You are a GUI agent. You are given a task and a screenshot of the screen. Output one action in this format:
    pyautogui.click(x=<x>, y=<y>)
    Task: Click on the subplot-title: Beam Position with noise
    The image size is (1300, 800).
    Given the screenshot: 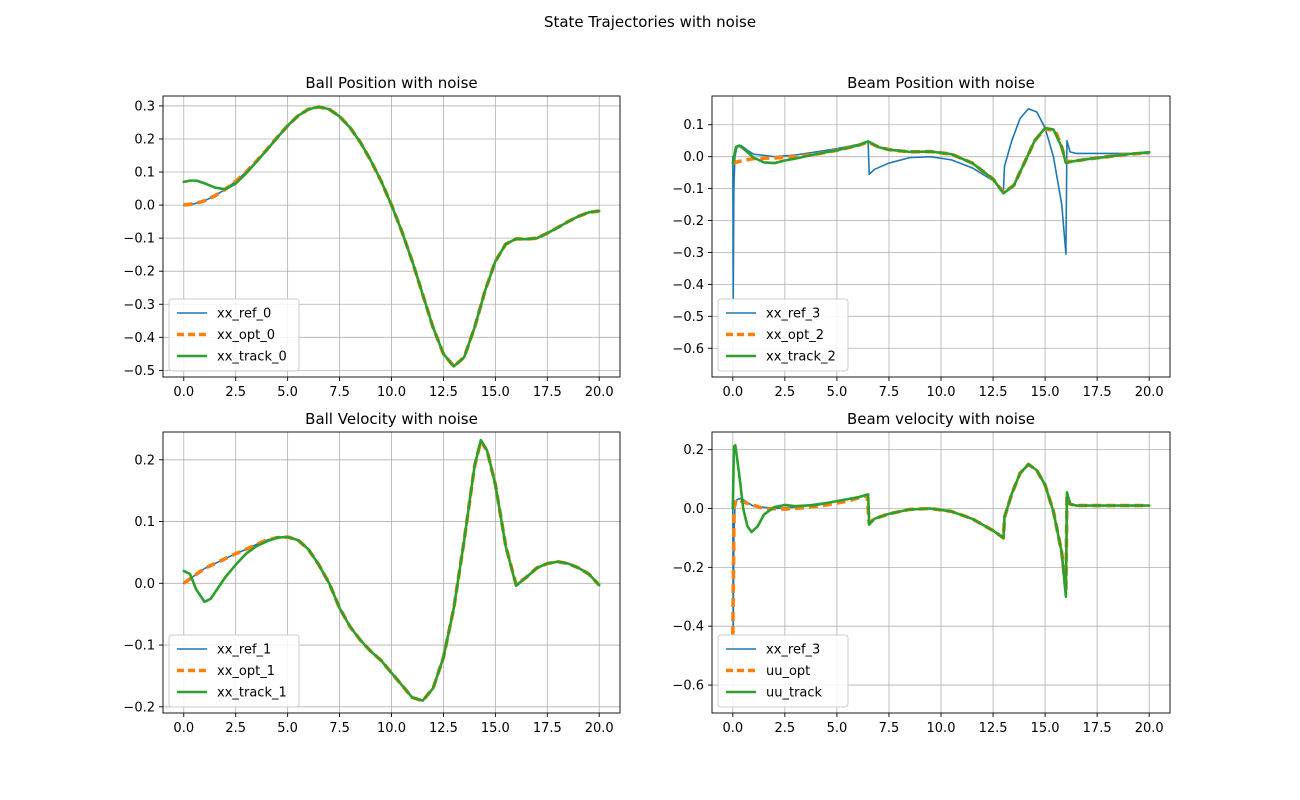 What is the action you would take?
    pyautogui.click(x=941, y=83)
    